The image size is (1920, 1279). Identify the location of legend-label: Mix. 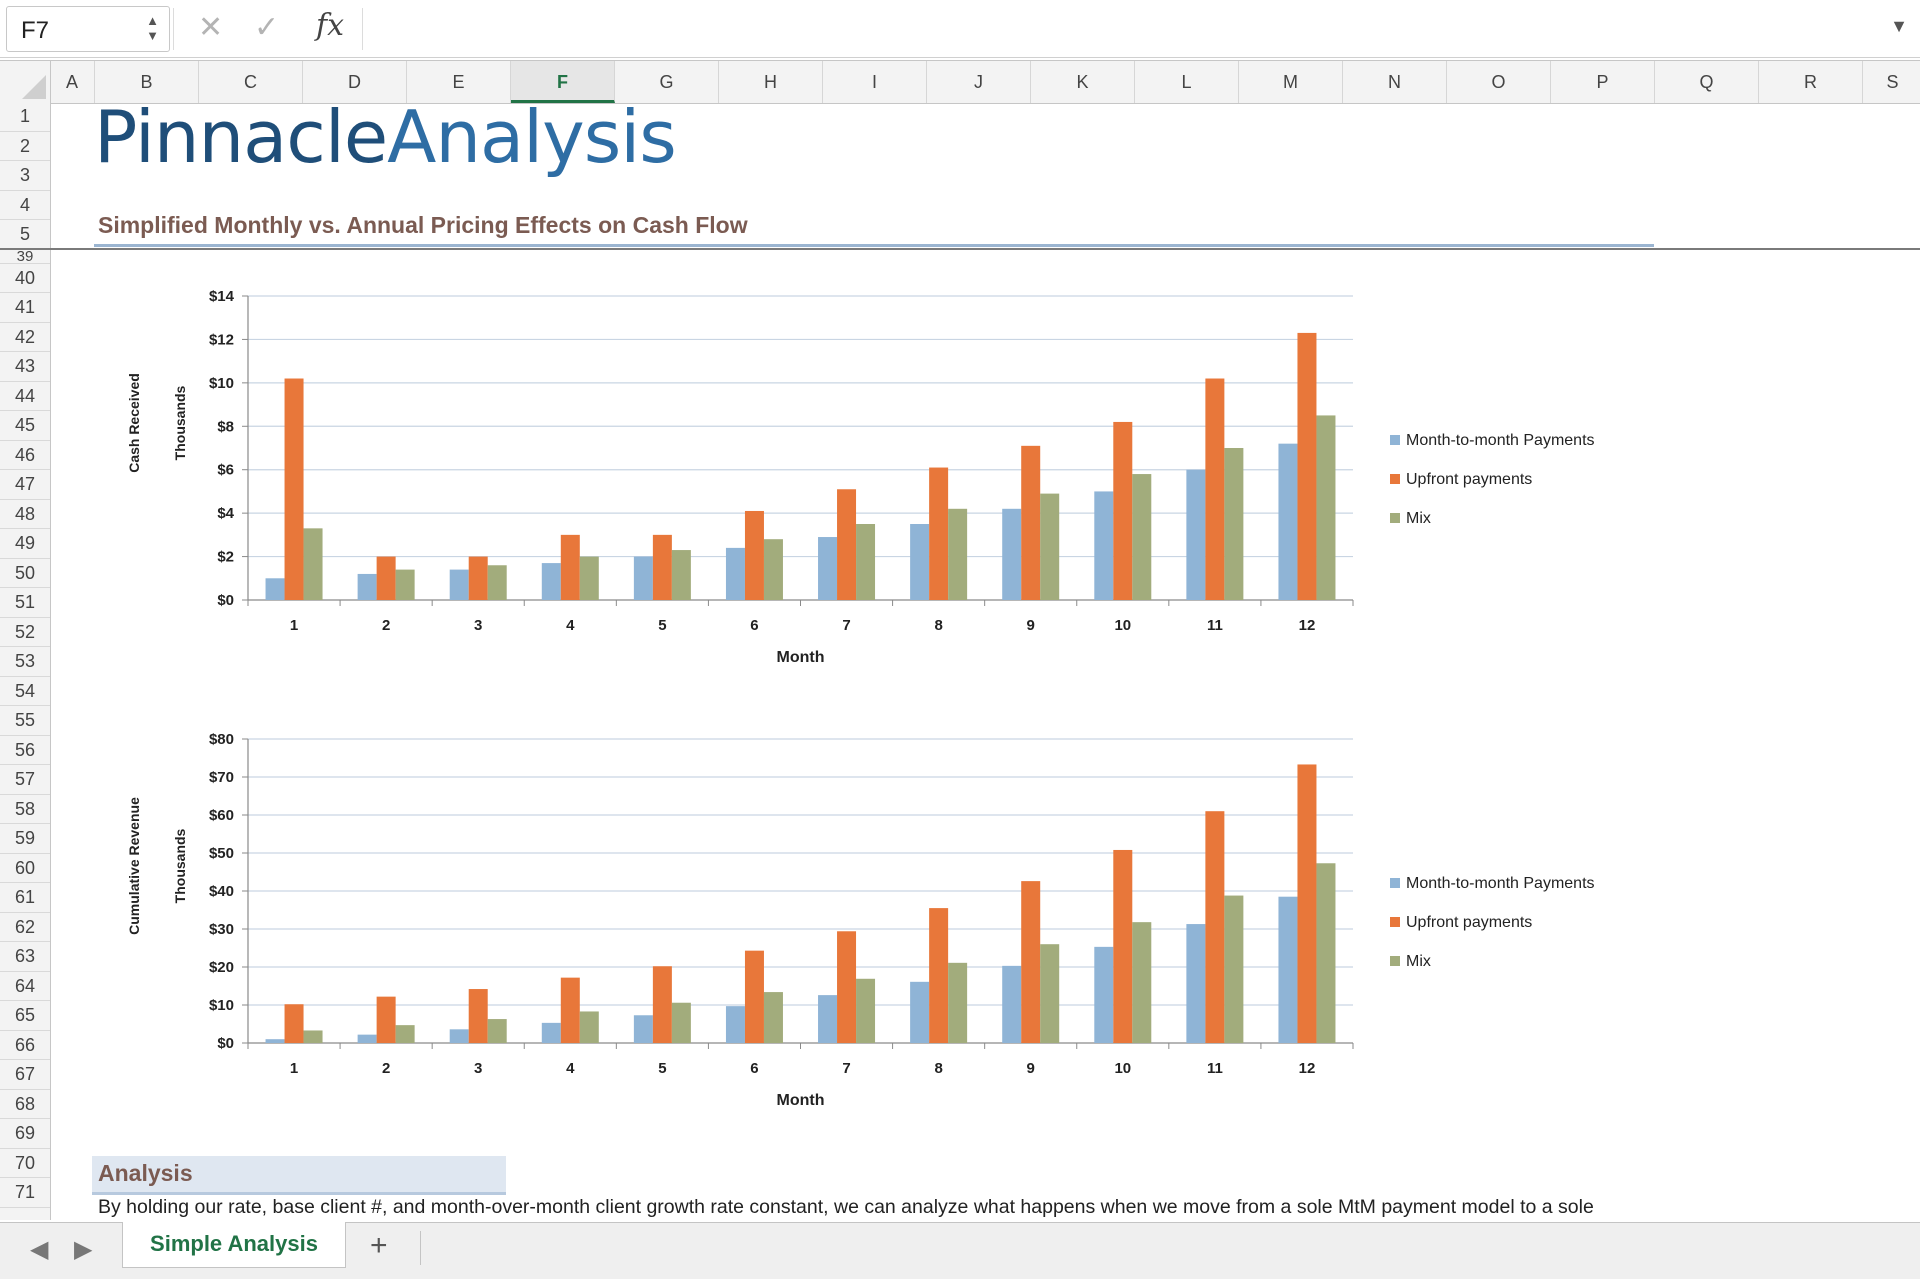
(1418, 961).